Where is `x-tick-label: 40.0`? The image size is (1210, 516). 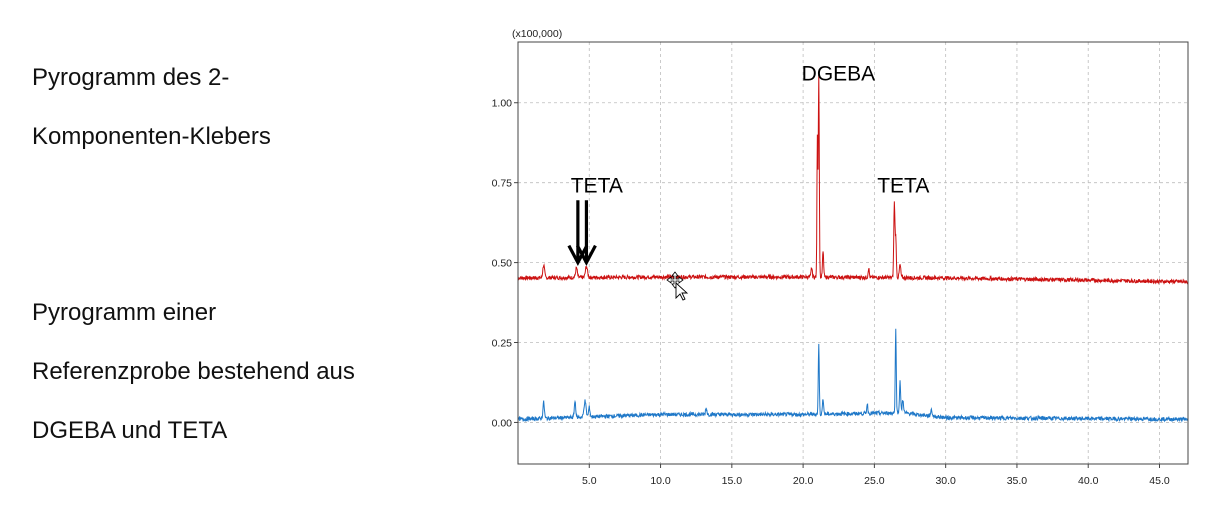
x-tick-label: 40.0 is located at coordinates (1088, 481).